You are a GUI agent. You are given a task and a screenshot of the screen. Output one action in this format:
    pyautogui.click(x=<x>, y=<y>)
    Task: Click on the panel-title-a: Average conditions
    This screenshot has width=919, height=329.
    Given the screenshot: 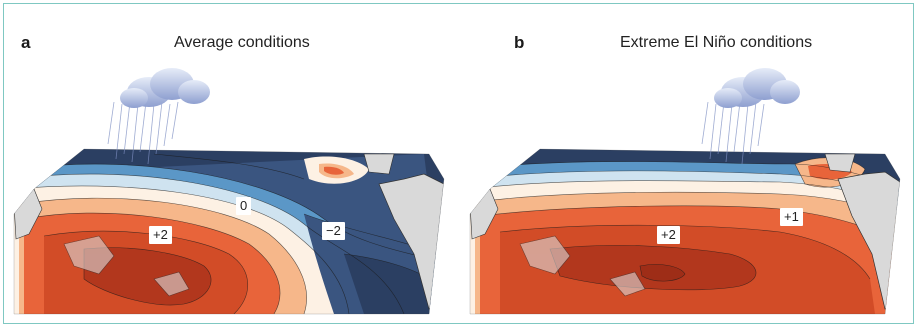 What is the action you would take?
    pyautogui.click(x=242, y=42)
    